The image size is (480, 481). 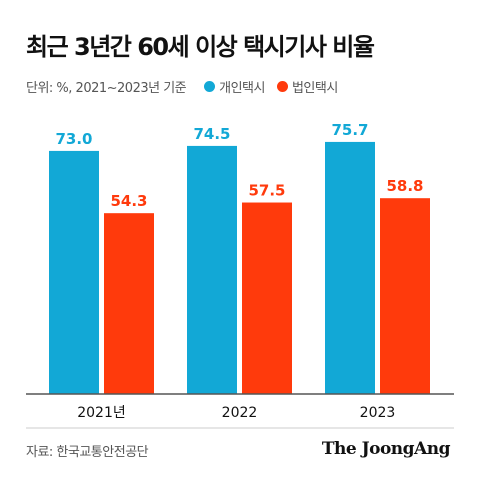 What do you see at coordinates (349, 130) in the screenshot?
I see `value-label-1-3: 75.7` at bounding box center [349, 130].